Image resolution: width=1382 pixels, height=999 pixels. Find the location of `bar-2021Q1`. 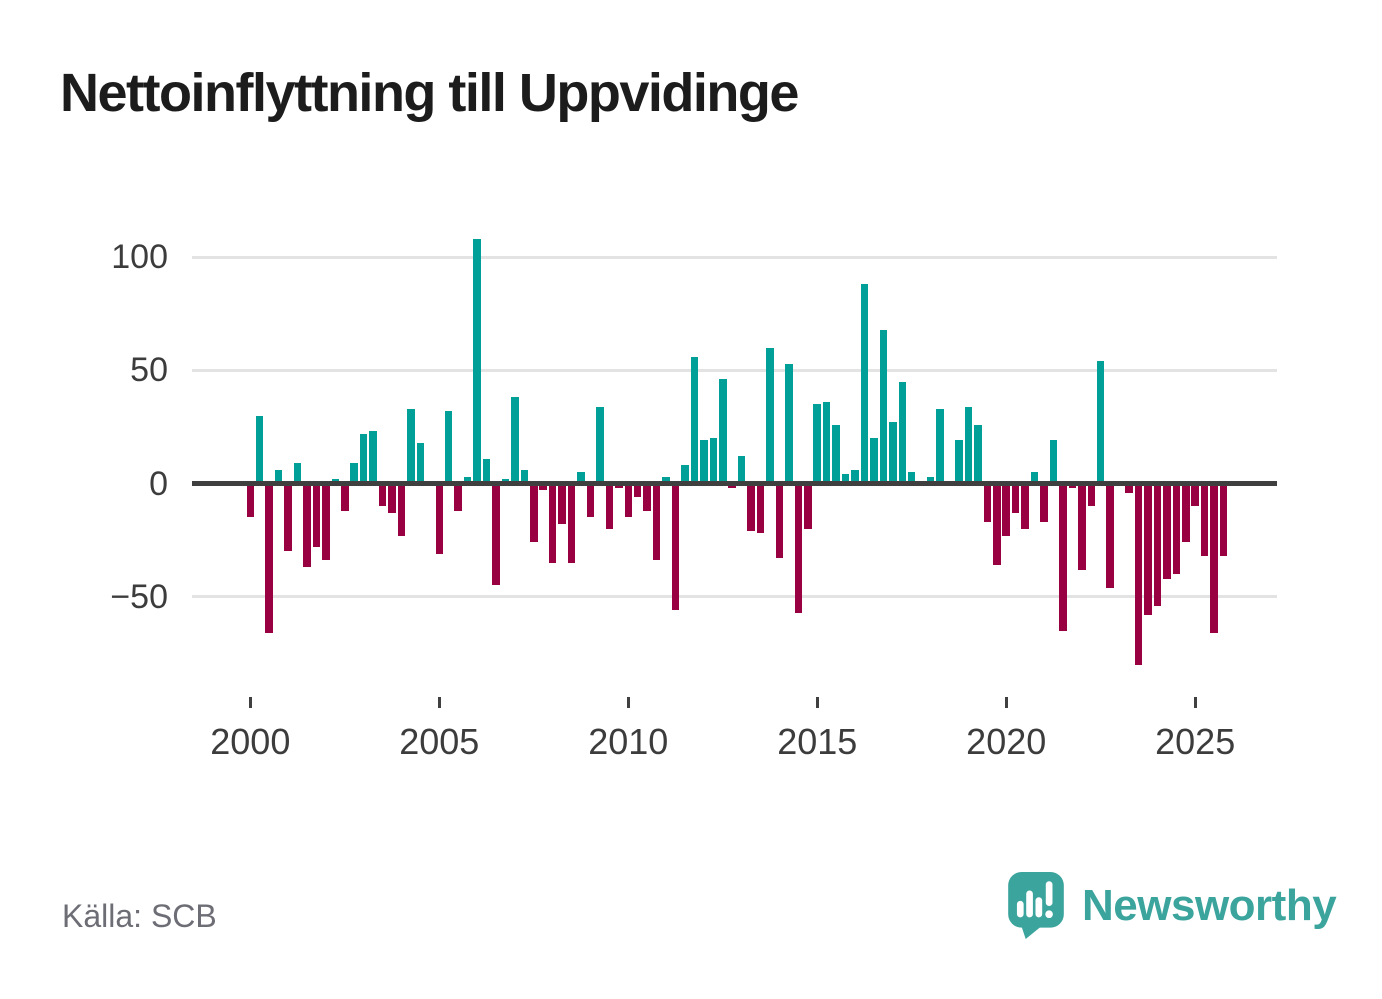

bar-2021Q1 is located at coordinates (1044, 502).